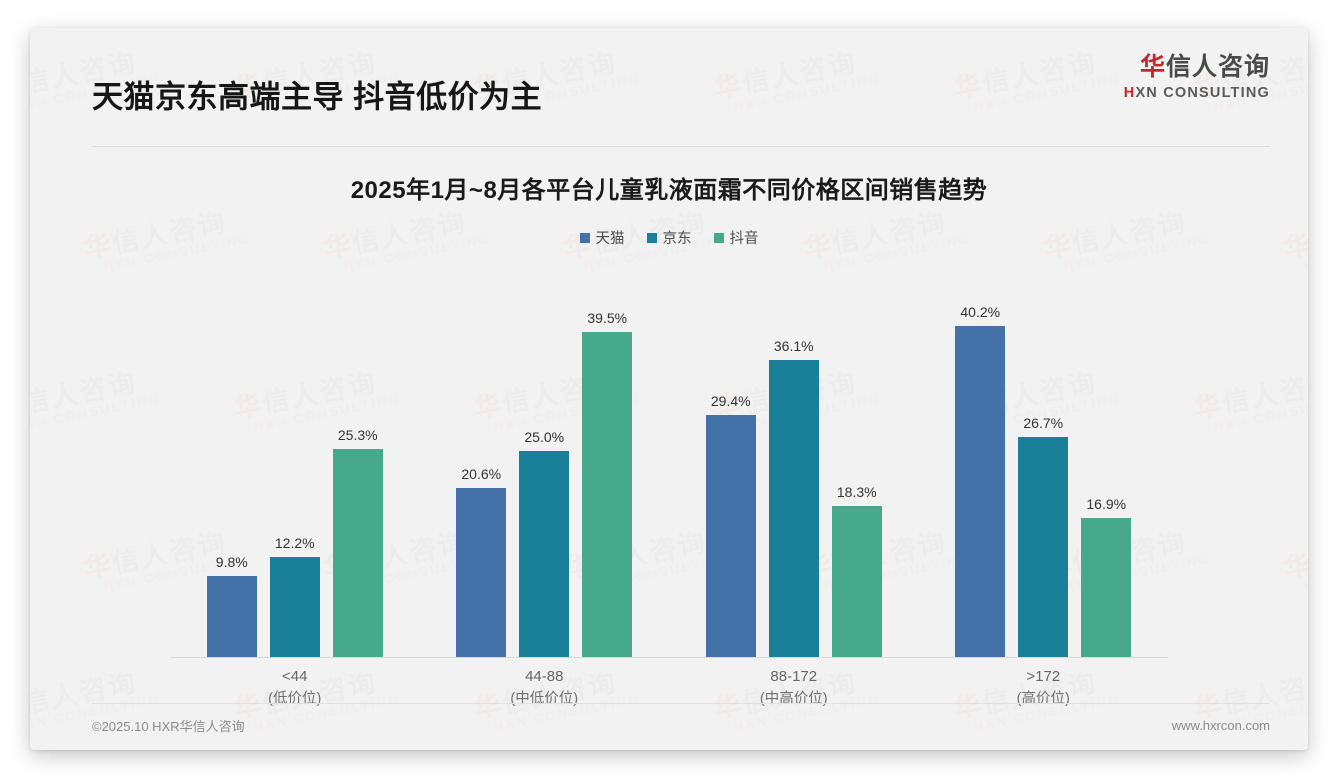 The image size is (1340, 780). What do you see at coordinates (794, 688) in the screenshot?
I see `x-axis-tick: 88-172 (中高价位)` at bounding box center [794, 688].